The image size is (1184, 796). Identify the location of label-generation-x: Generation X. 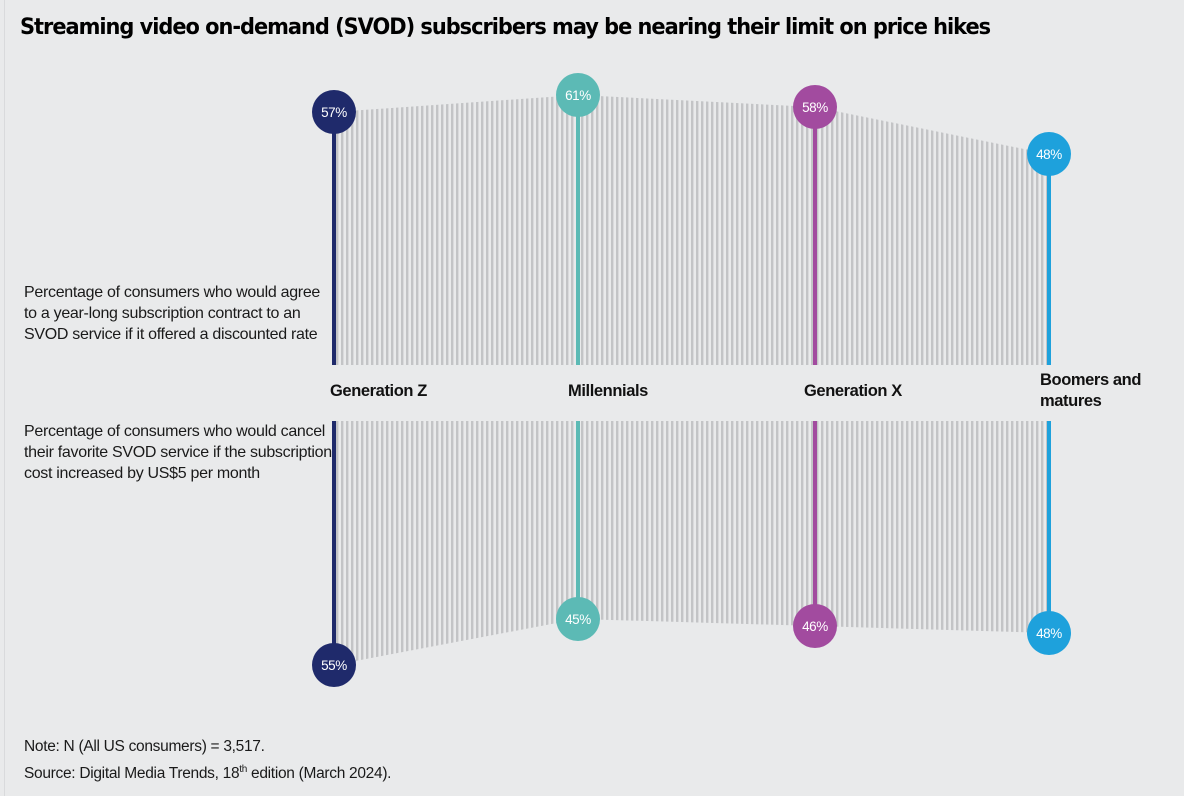
(853, 391).